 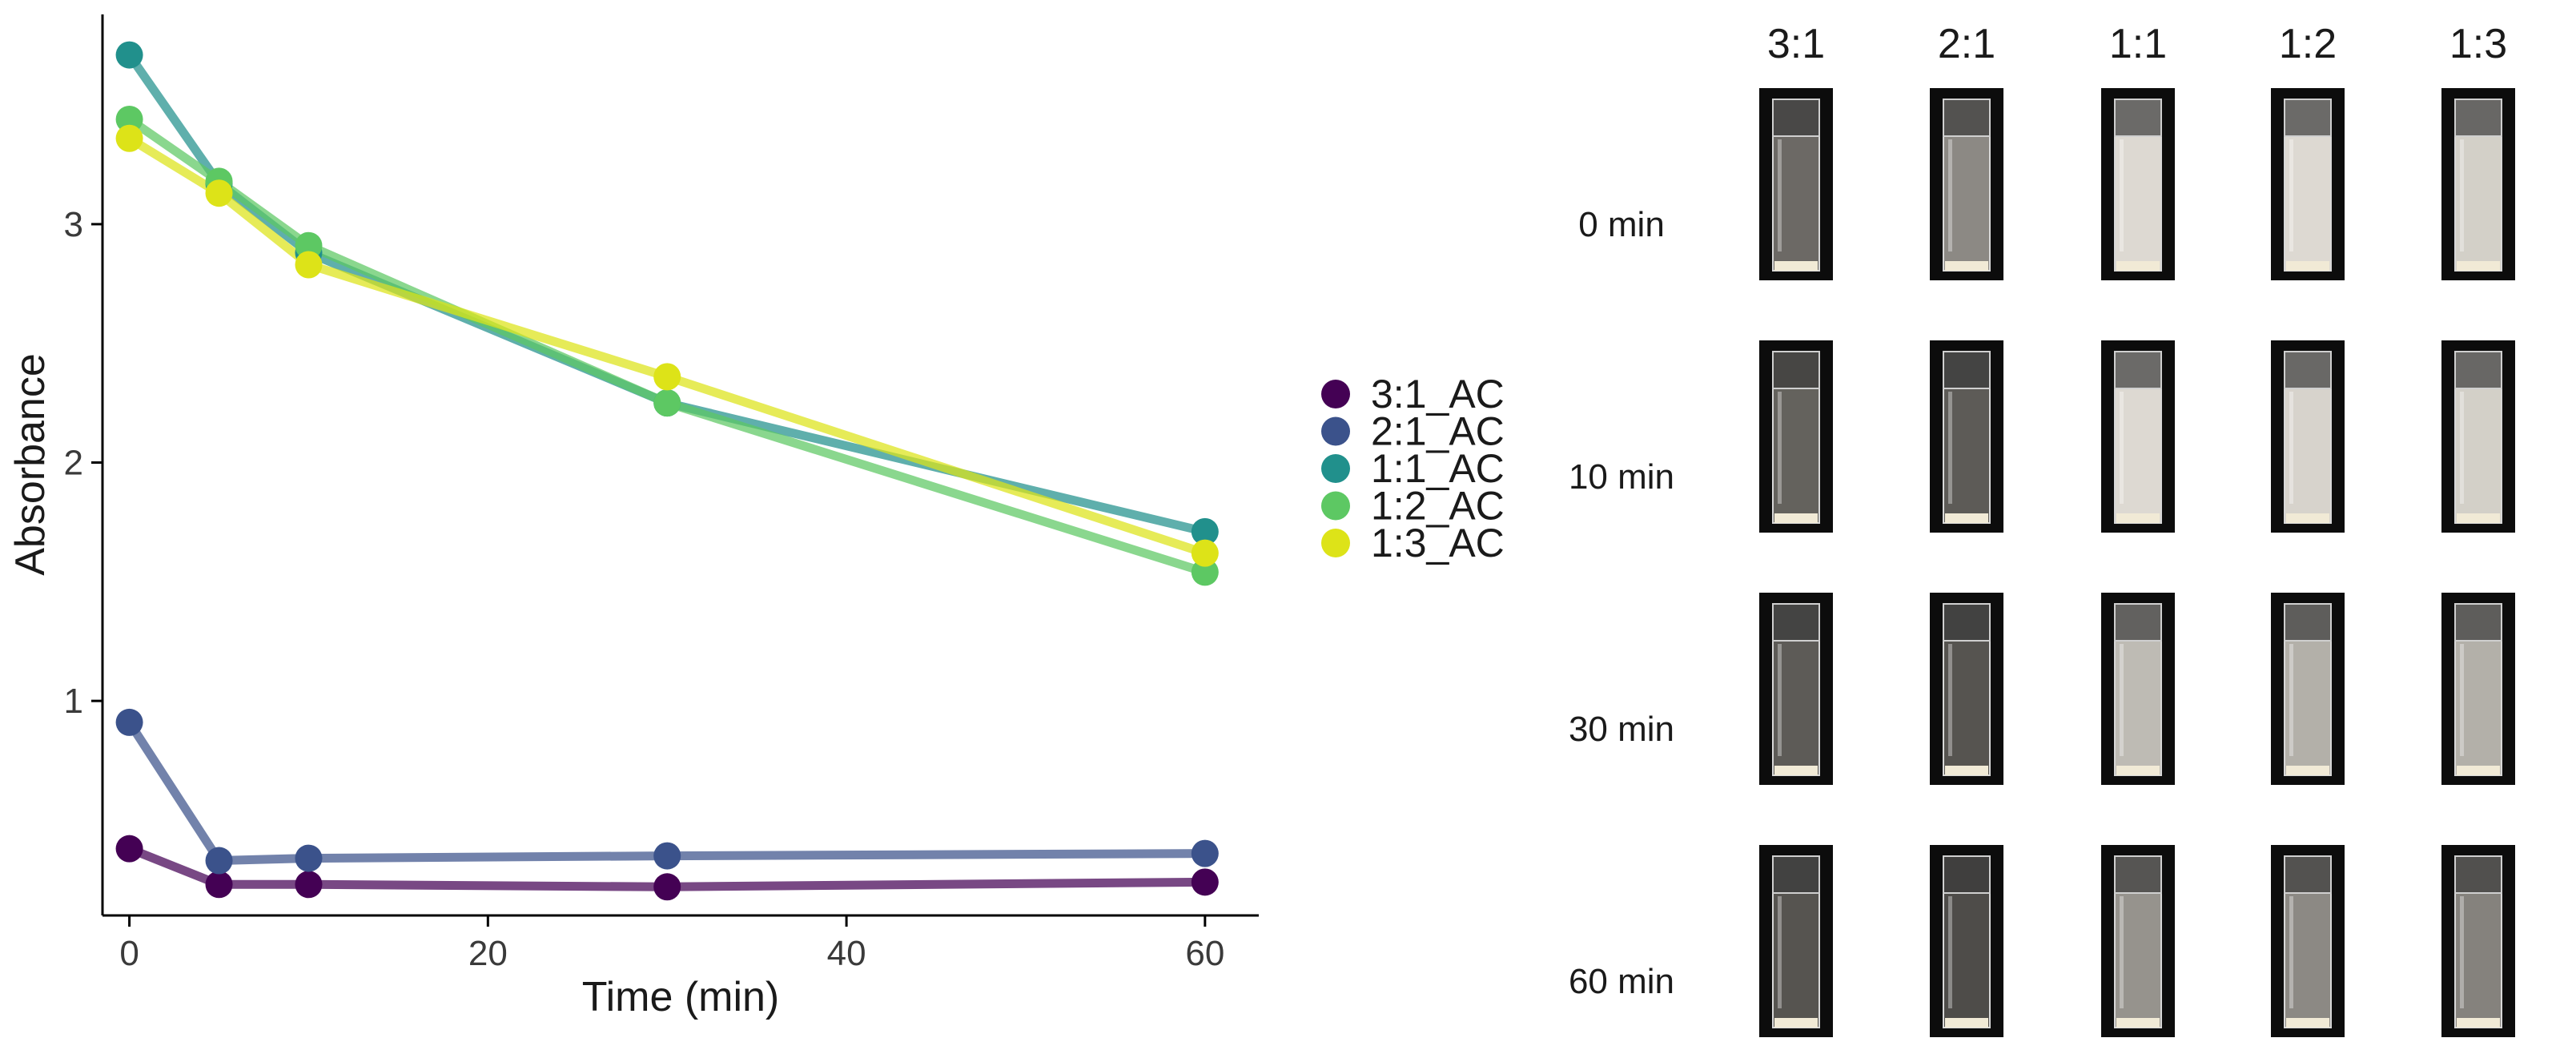 What do you see at coordinates (1438, 468) in the screenshot?
I see `legend-label: 1:1_AC` at bounding box center [1438, 468].